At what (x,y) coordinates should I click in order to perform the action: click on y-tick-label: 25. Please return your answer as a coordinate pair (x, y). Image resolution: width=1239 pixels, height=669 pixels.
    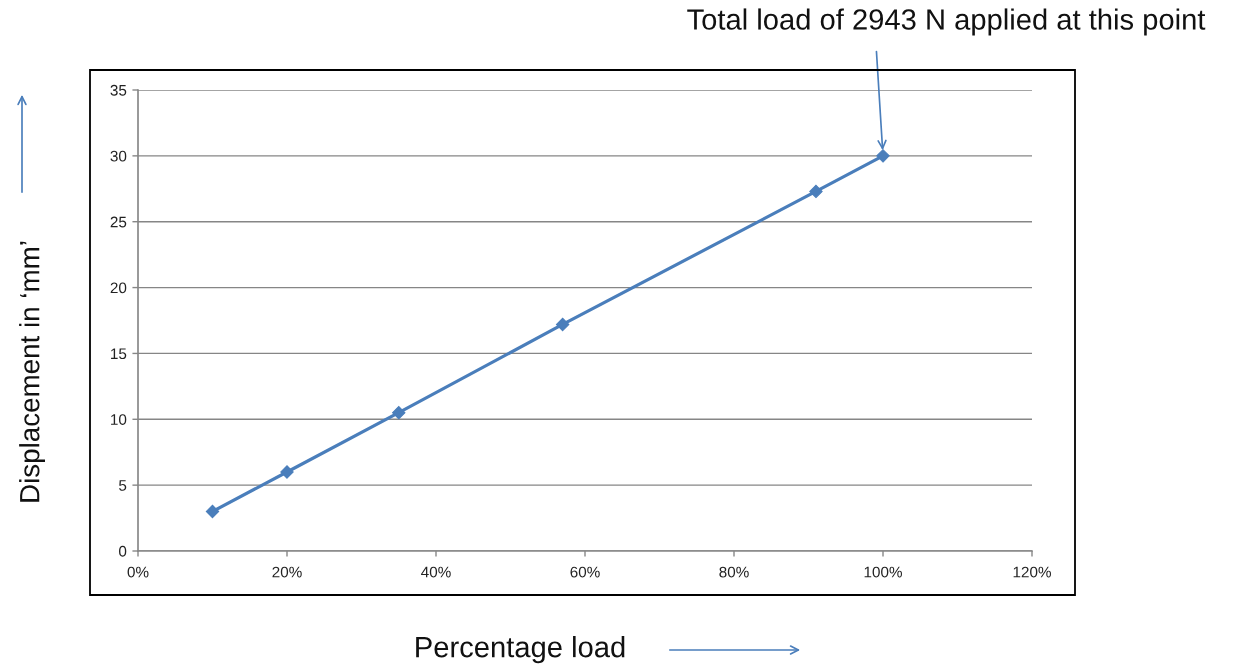
    Looking at the image, I should click on (118, 222).